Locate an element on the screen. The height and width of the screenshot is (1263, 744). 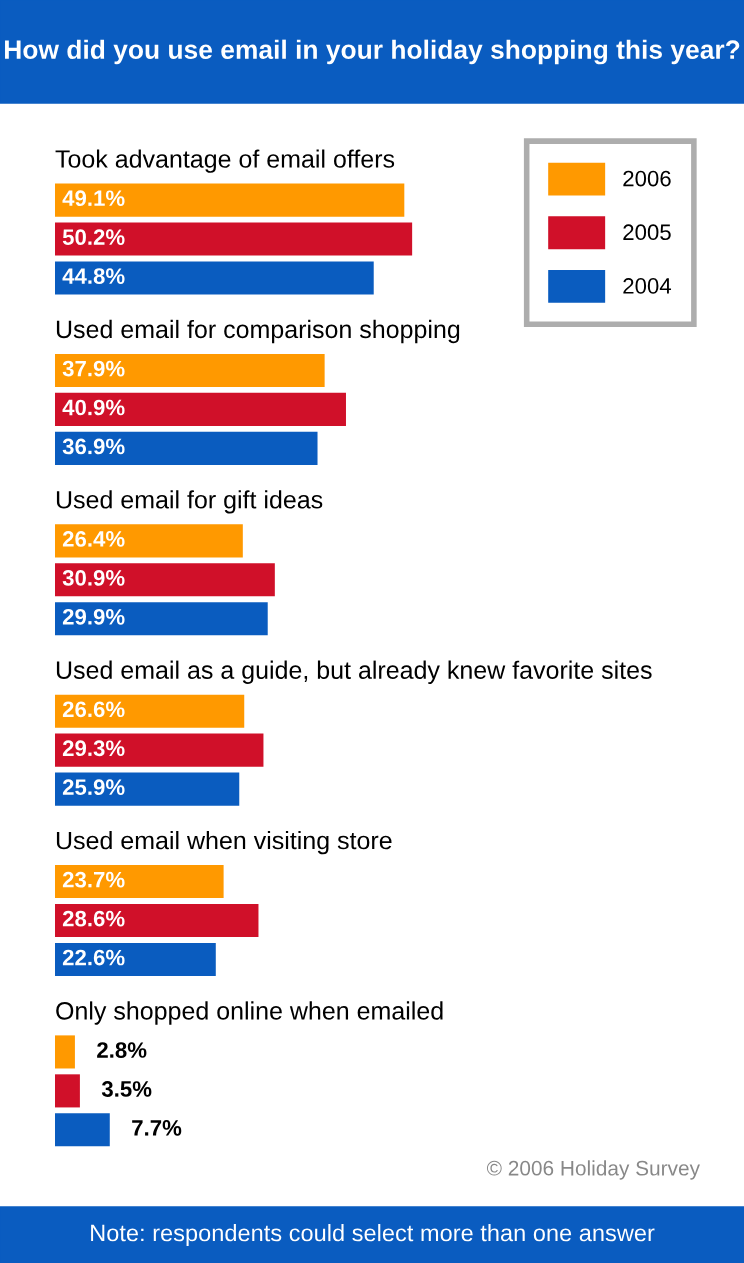
y-tick-label: Used email for comparison shopping is located at coordinates (258, 331).